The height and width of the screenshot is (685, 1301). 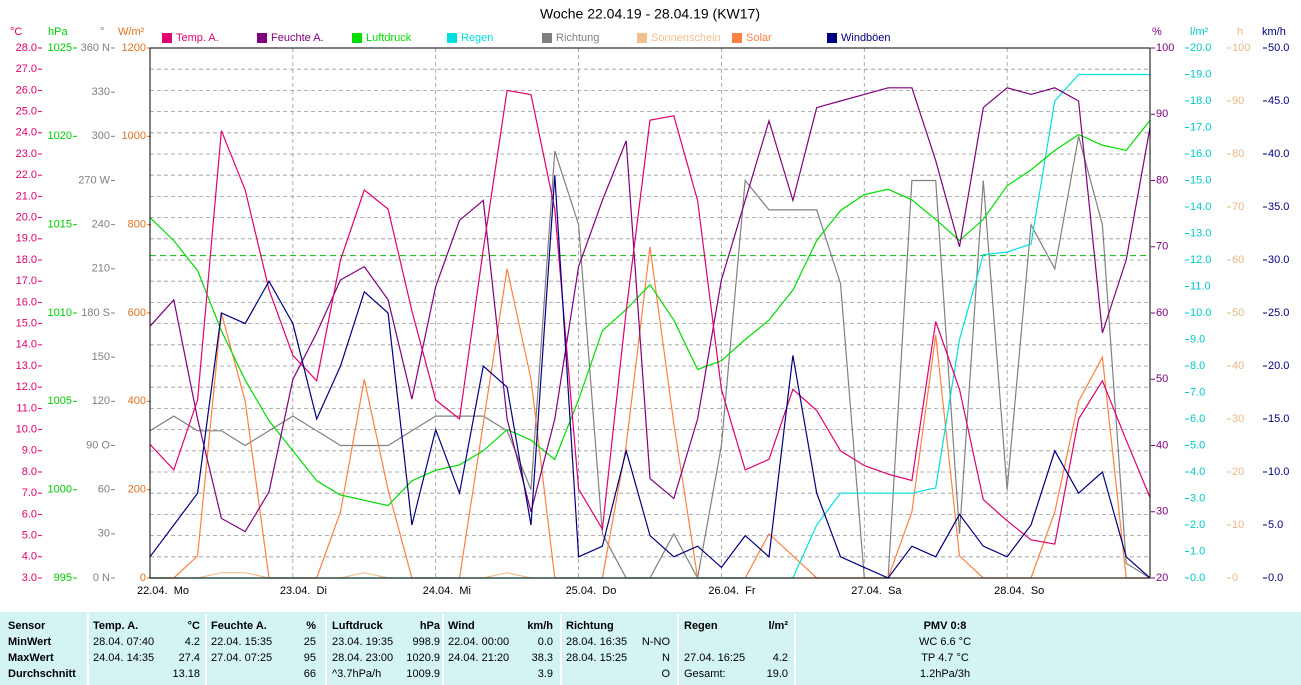 I want to click on table-header: Luftdruck, so click(x=358, y=626).